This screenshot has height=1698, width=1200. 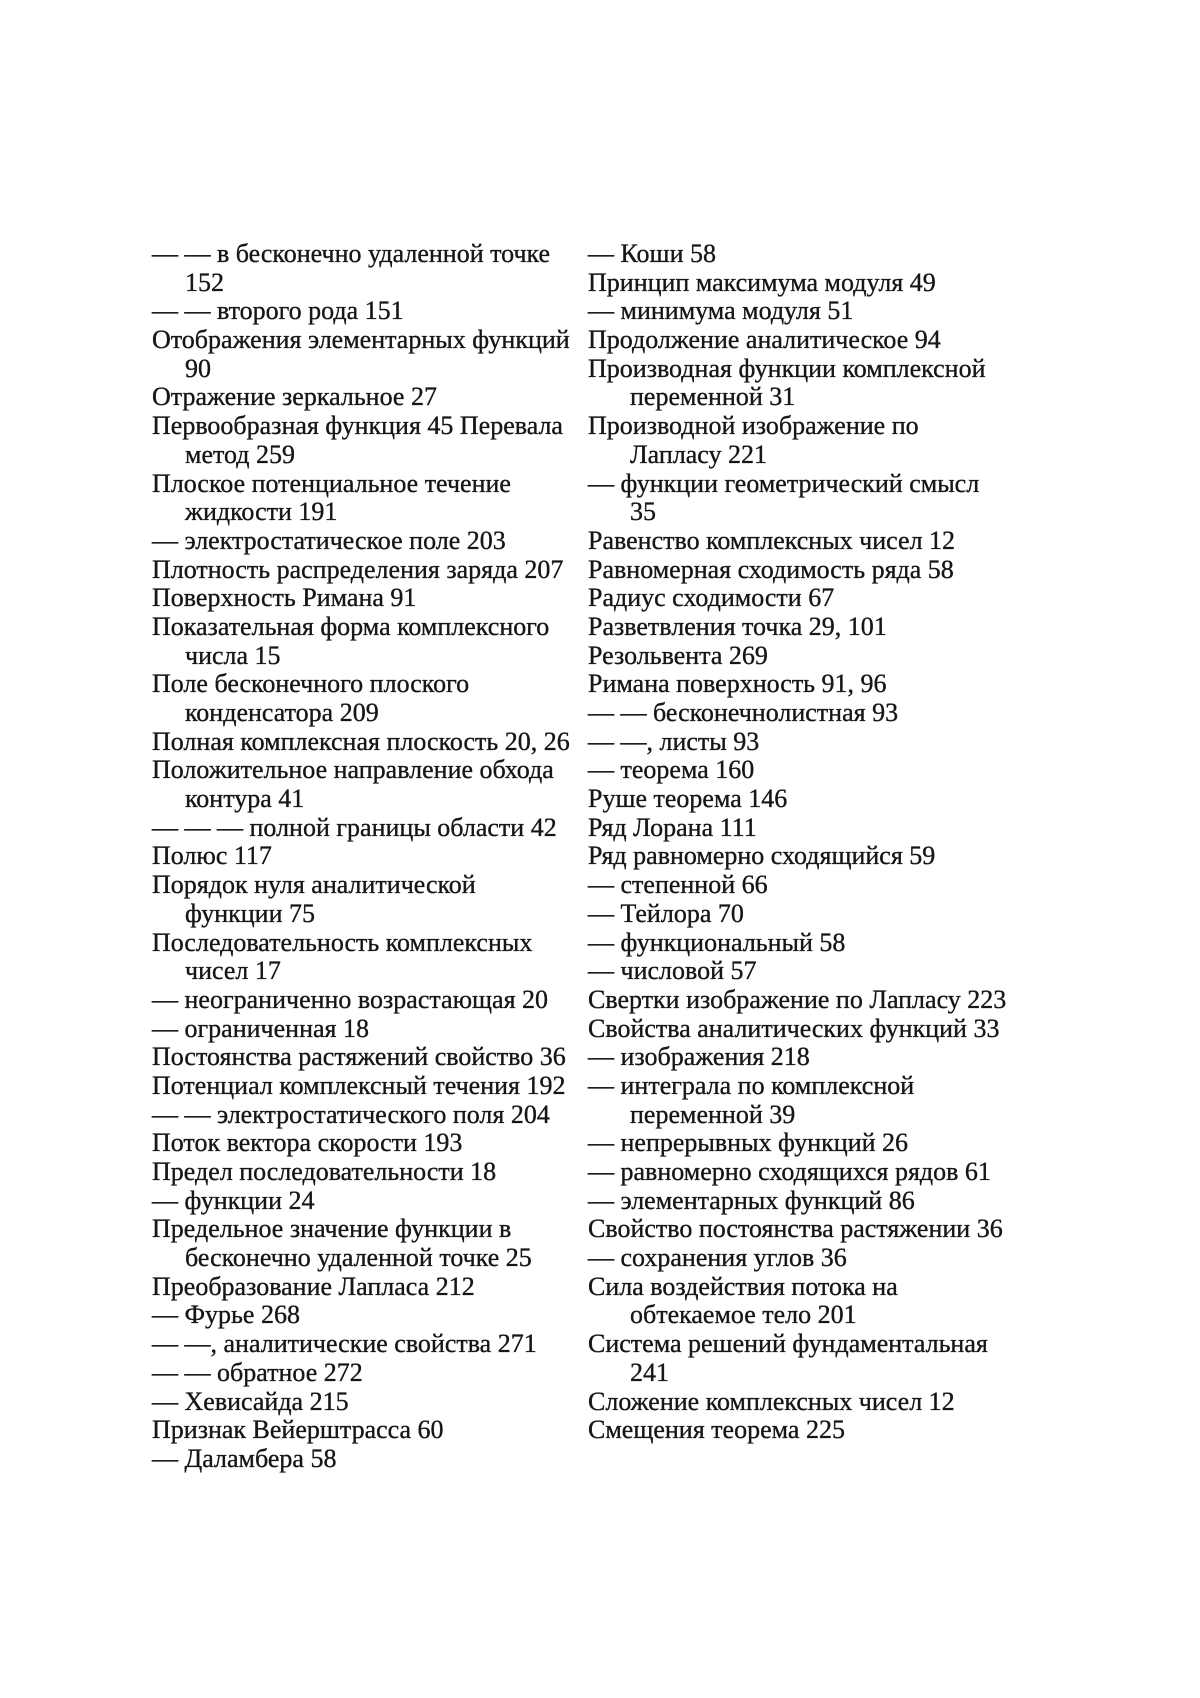 What do you see at coordinates (359, 1057) in the screenshot?
I see `index-line: Постоянства растяжений свойство 36` at bounding box center [359, 1057].